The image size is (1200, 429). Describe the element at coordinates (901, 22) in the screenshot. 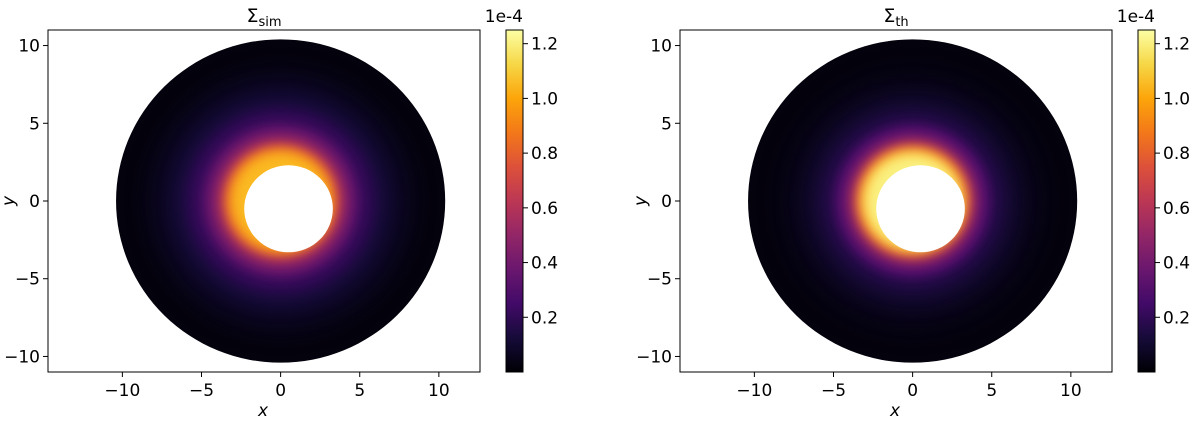

I see `title-subscript: th` at that location.